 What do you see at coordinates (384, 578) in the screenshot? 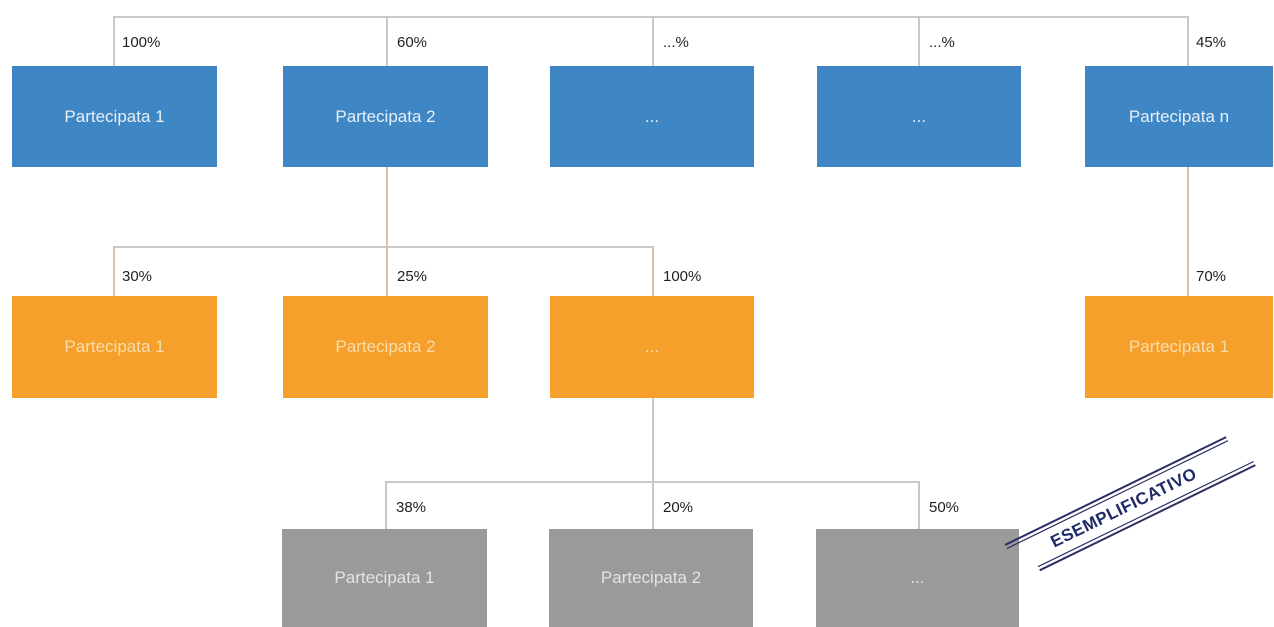
I see `company-box-l3: Partecipata 1` at bounding box center [384, 578].